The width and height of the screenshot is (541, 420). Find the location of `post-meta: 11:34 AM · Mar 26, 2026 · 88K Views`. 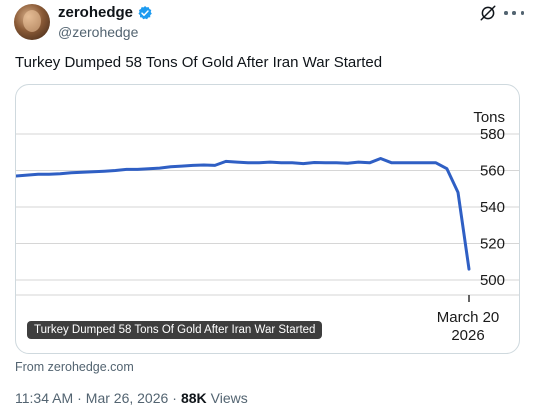

post-meta: 11:34 AM · Mar 26, 2026 · 88K Views is located at coordinates (131, 398).